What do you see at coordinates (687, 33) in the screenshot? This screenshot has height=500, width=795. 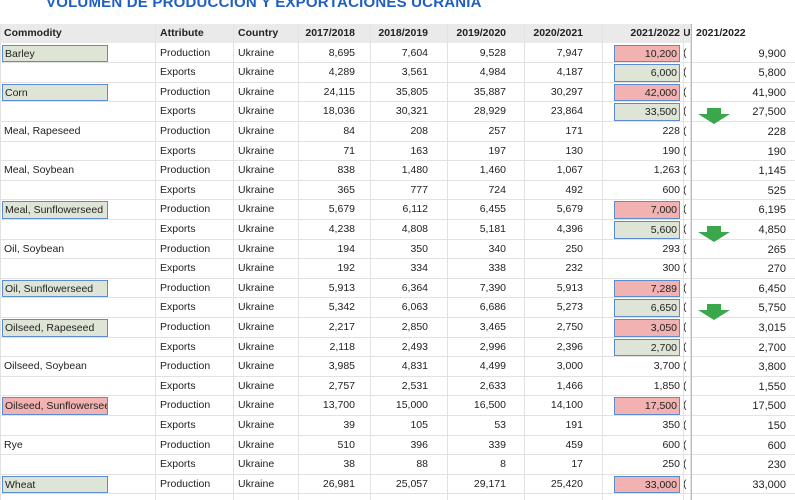 I see `column-header: U` at bounding box center [687, 33].